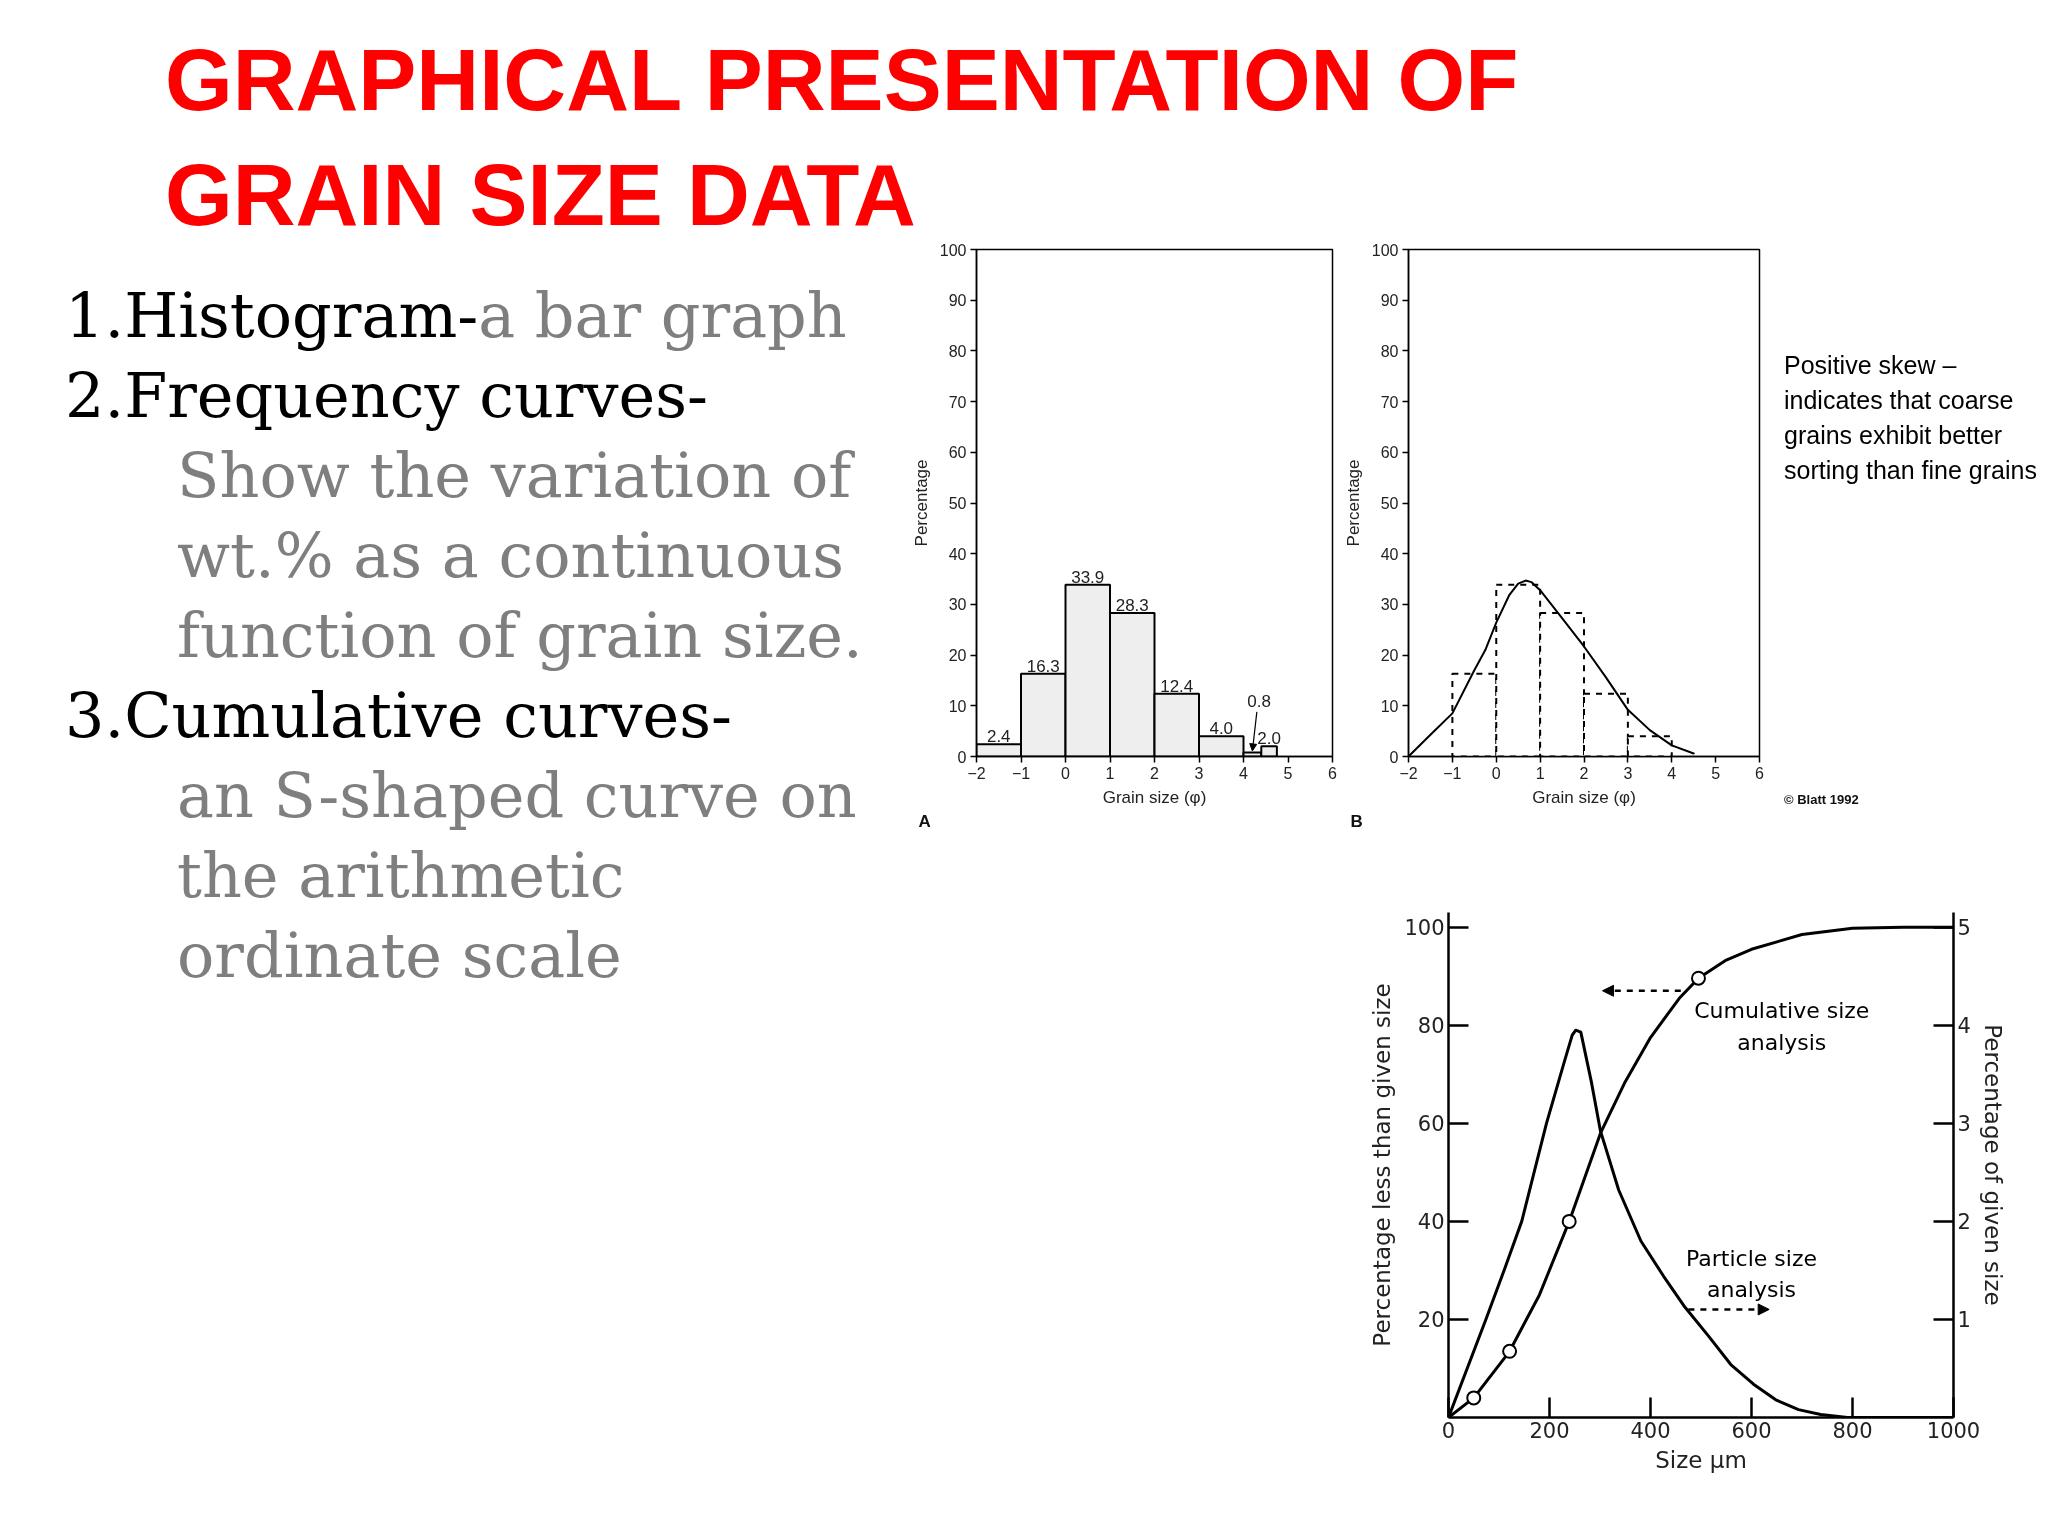 The width and height of the screenshot is (2048, 1536). I want to click on data-label: 4.0, so click(1221, 729).